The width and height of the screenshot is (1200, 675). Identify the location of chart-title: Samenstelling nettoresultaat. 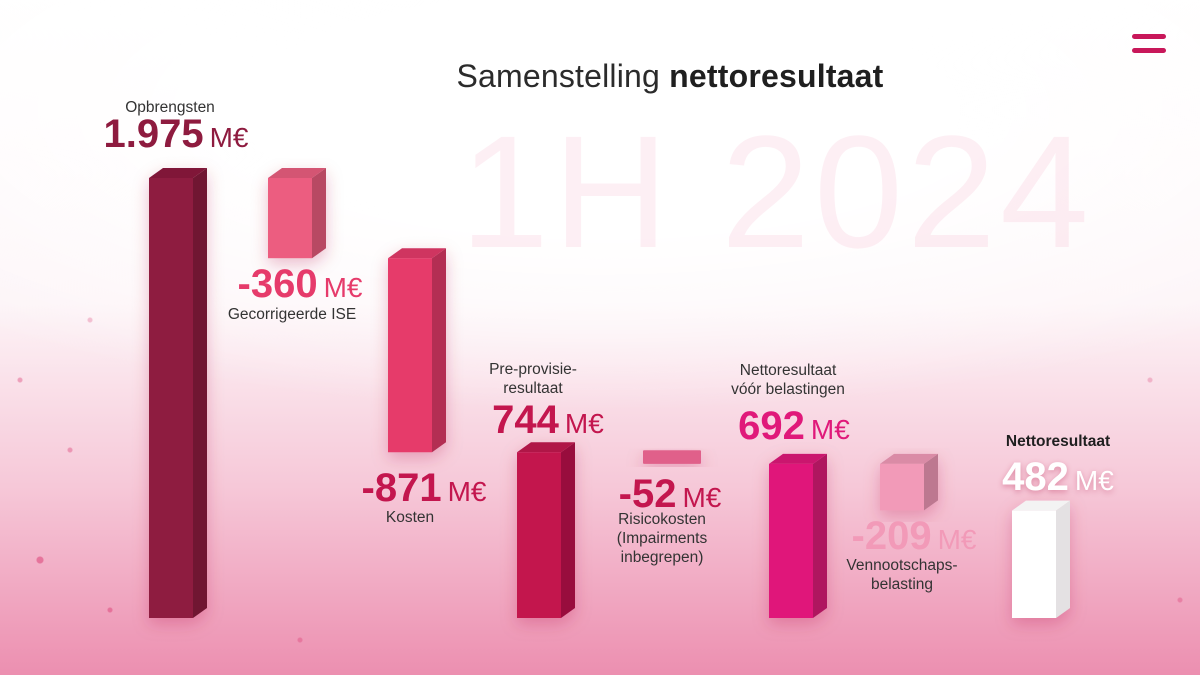
(600, 76).